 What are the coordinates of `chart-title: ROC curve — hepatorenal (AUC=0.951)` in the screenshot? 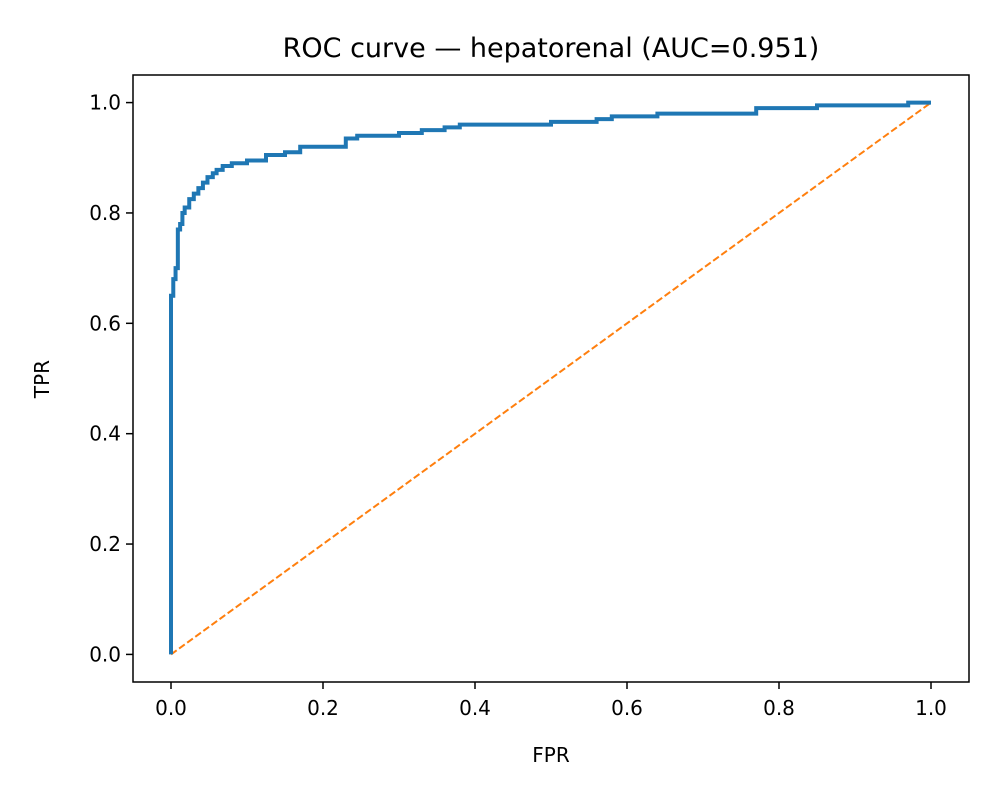 It's located at (551, 48).